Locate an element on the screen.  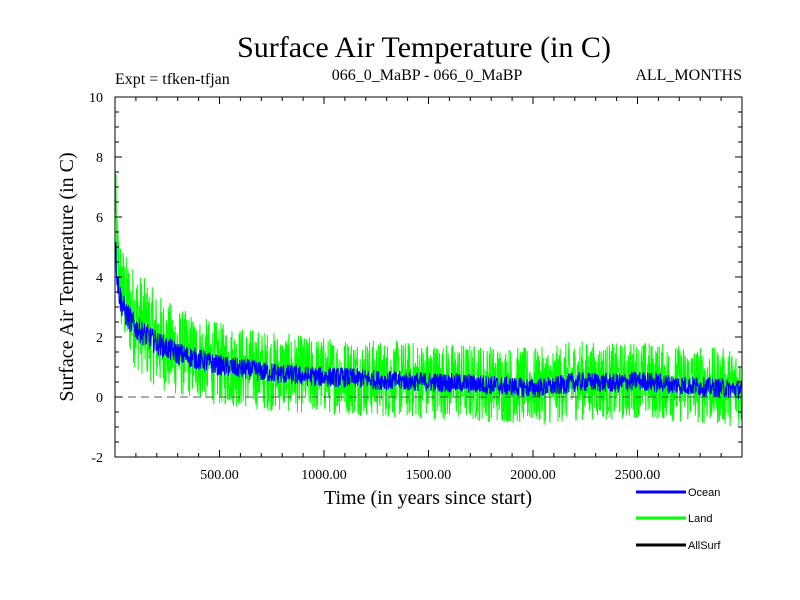
legend-label: AllSurf is located at coordinates (704, 546).